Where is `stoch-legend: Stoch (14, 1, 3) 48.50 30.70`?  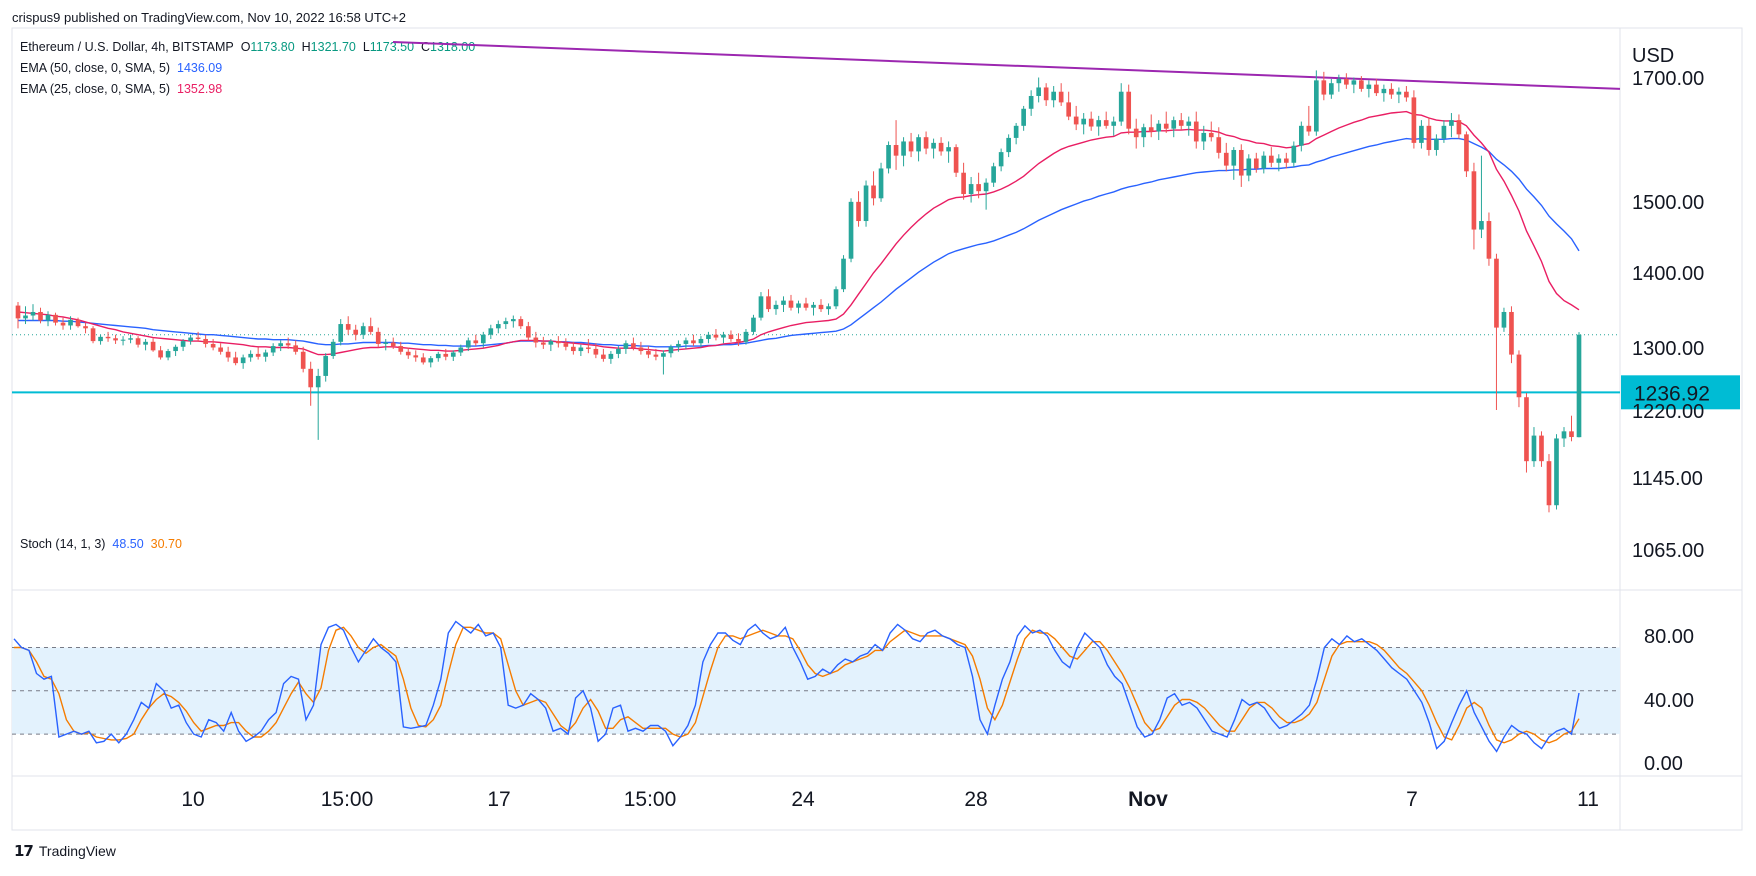
stoch-legend: Stoch (14, 1, 3) 48.50 30.70 is located at coordinates (101, 544).